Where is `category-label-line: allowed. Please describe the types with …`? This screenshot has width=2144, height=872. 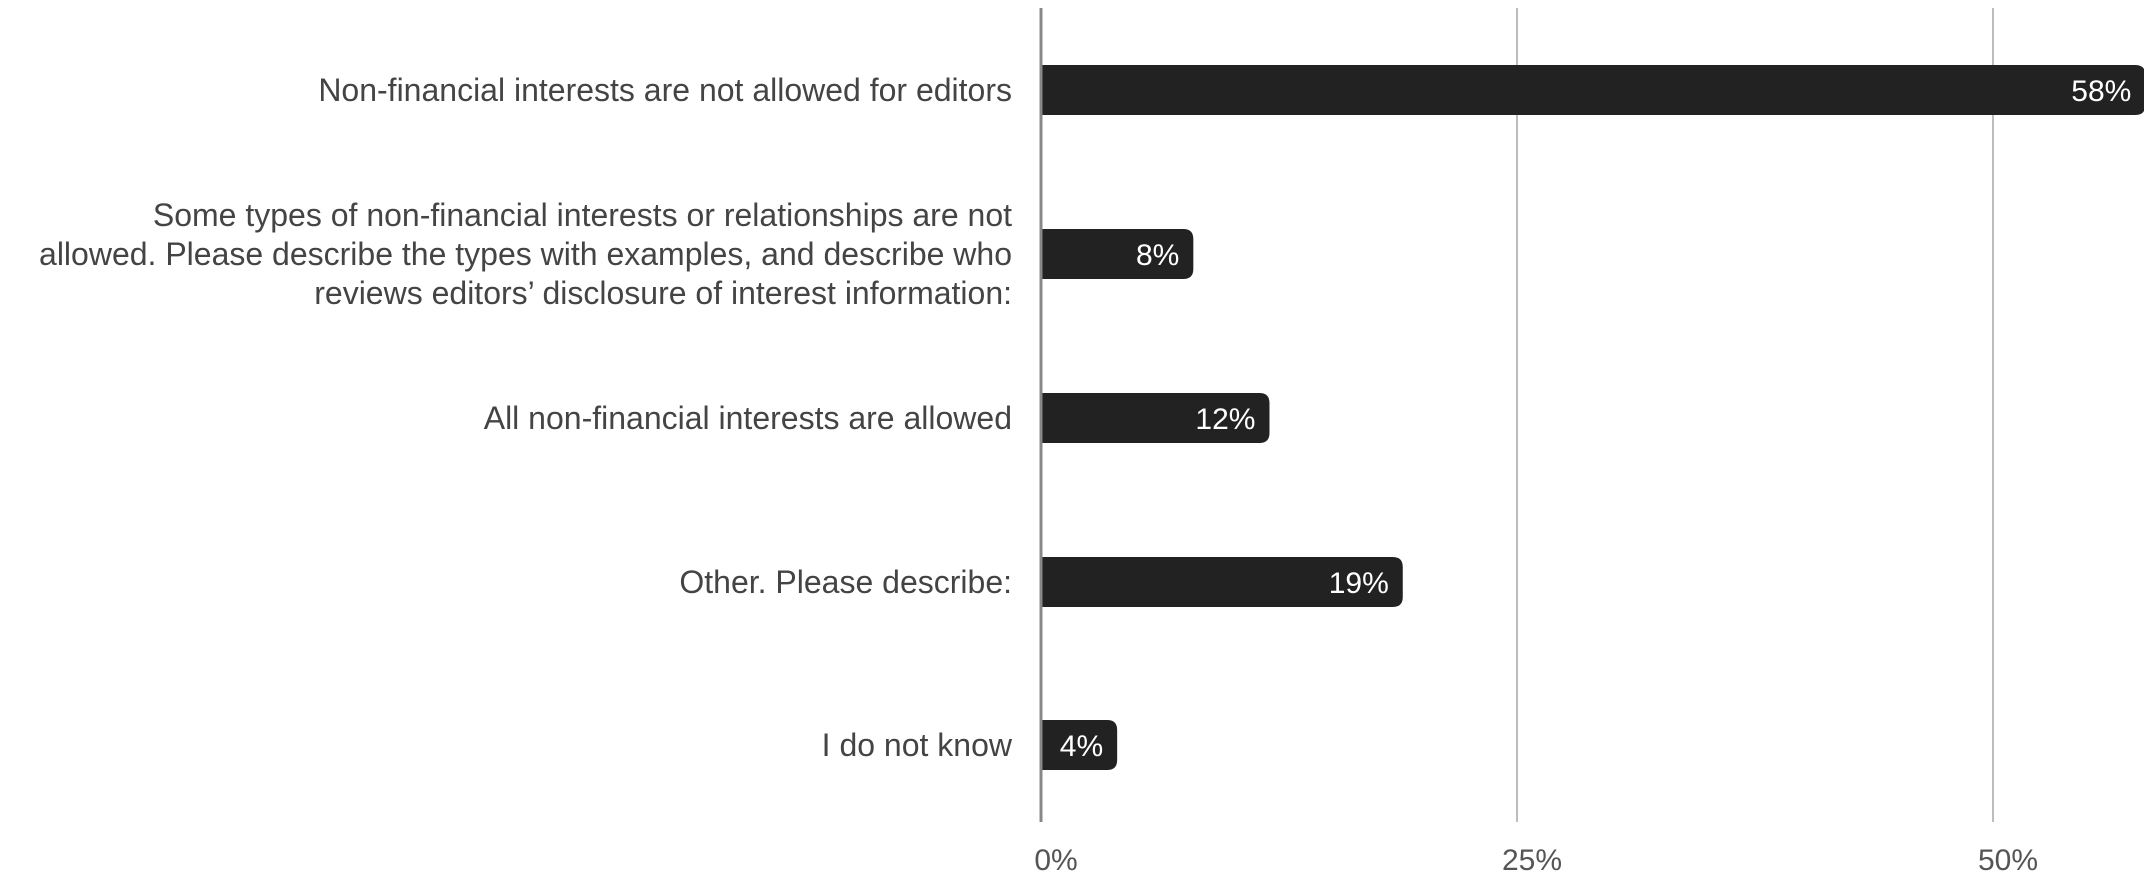
category-label-line: allowed. Please describe the types with … is located at coordinates (525, 254).